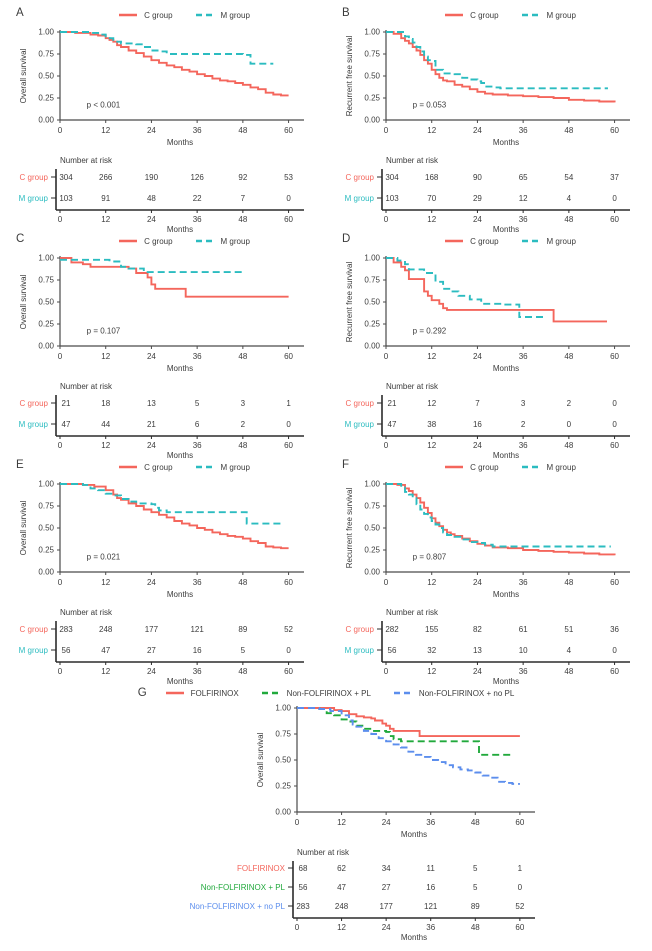 The width and height of the screenshot is (652, 951). I want to click on legend-item: C group, so click(145, 467).